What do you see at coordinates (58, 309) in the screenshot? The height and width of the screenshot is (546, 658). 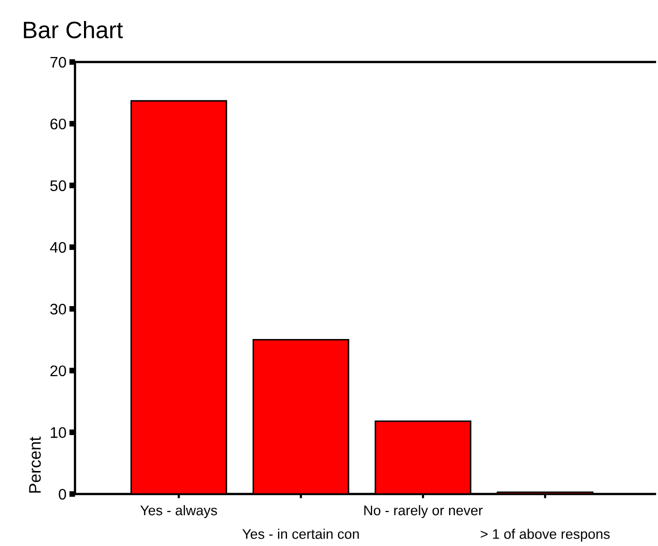 I see `y-tick-label: 30` at bounding box center [58, 309].